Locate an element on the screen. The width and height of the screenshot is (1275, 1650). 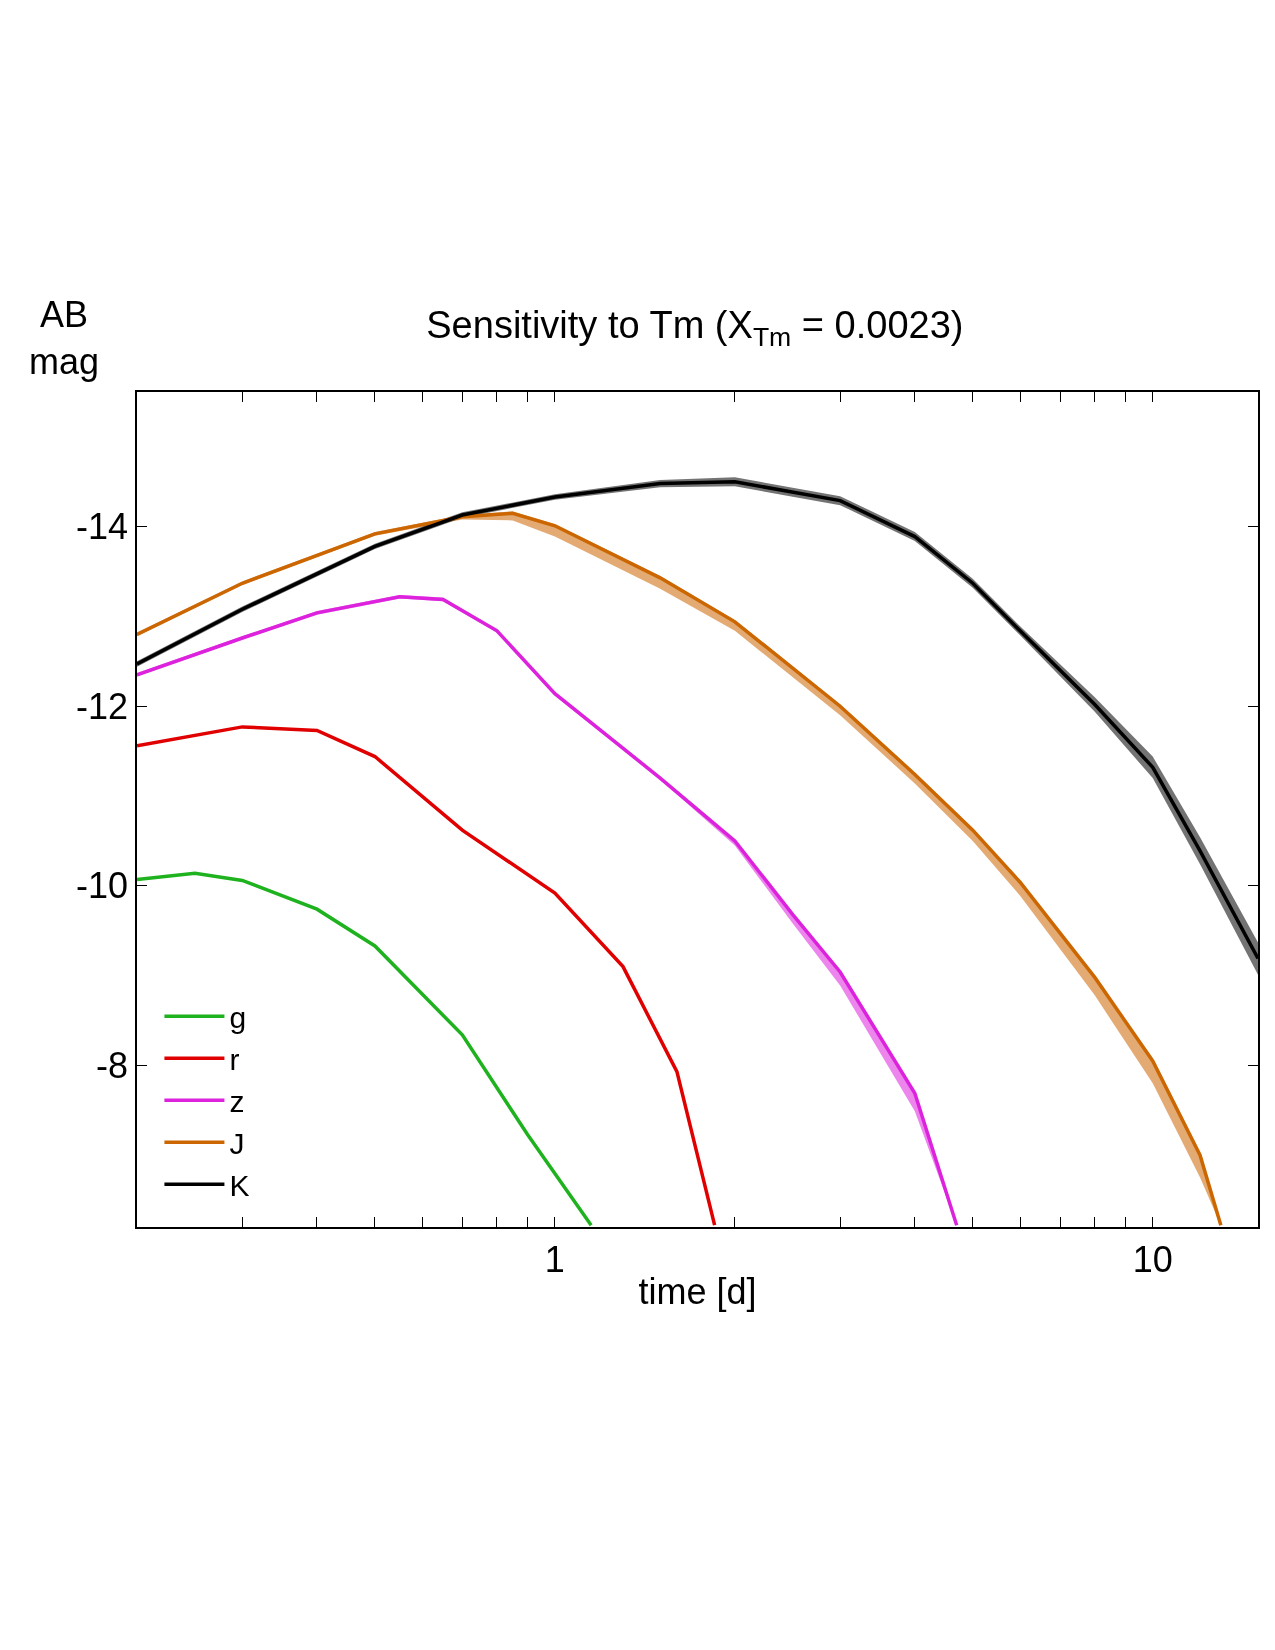
legend-label: J is located at coordinates (237, 1143).